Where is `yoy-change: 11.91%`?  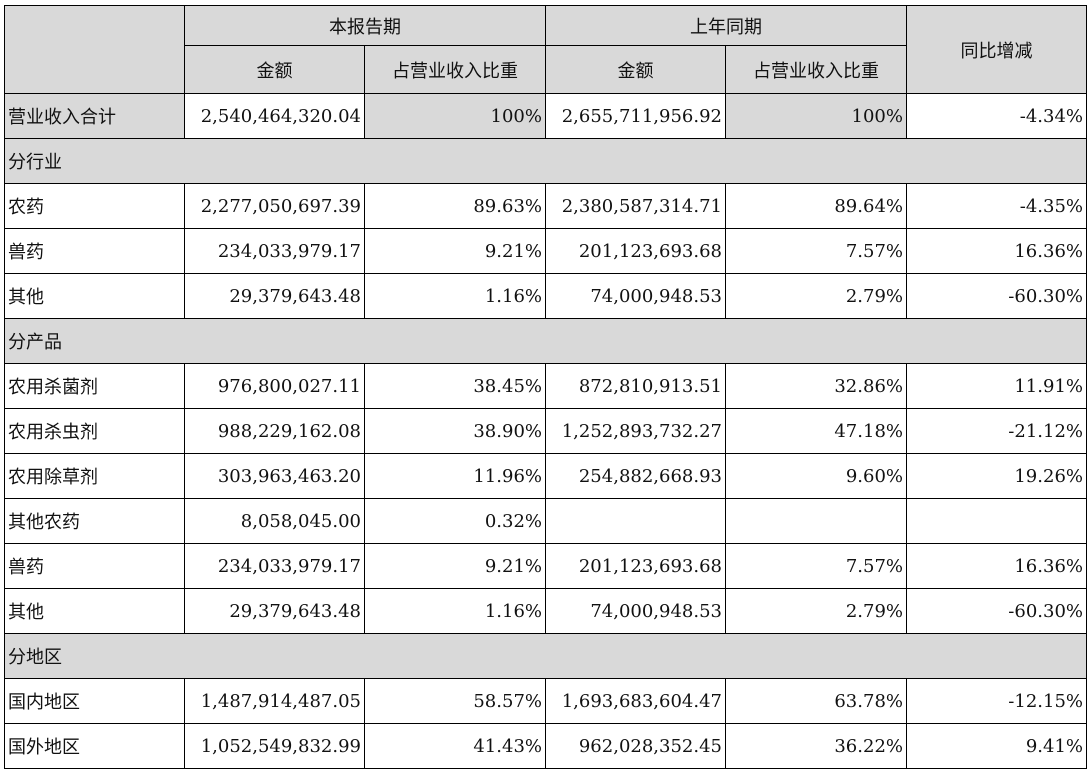 yoy-change: 11.91% is located at coordinates (996, 386).